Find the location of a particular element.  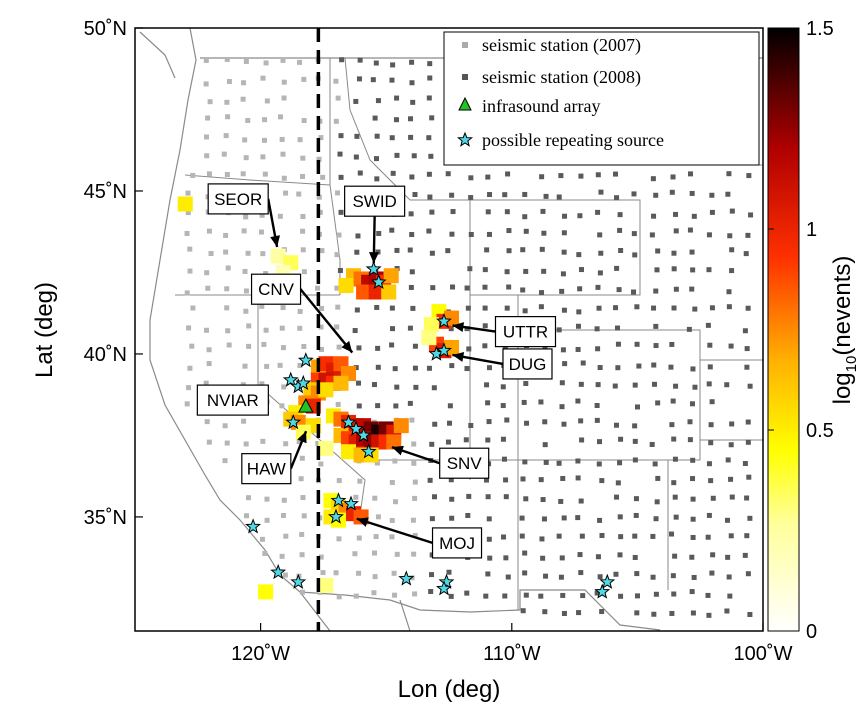

wy-border is located at coordinates (555, 247).